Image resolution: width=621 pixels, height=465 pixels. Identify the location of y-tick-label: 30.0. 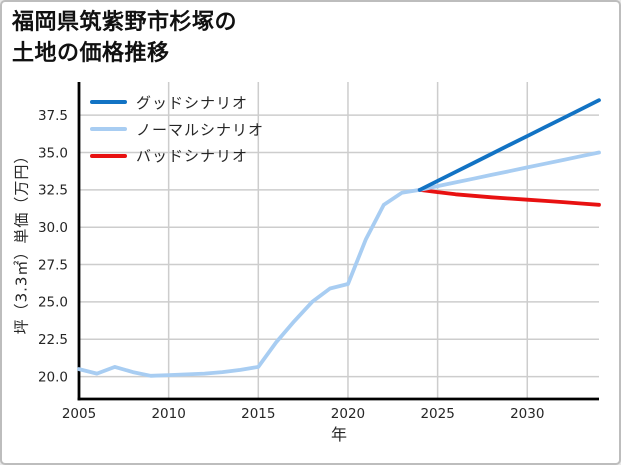
(53, 228).